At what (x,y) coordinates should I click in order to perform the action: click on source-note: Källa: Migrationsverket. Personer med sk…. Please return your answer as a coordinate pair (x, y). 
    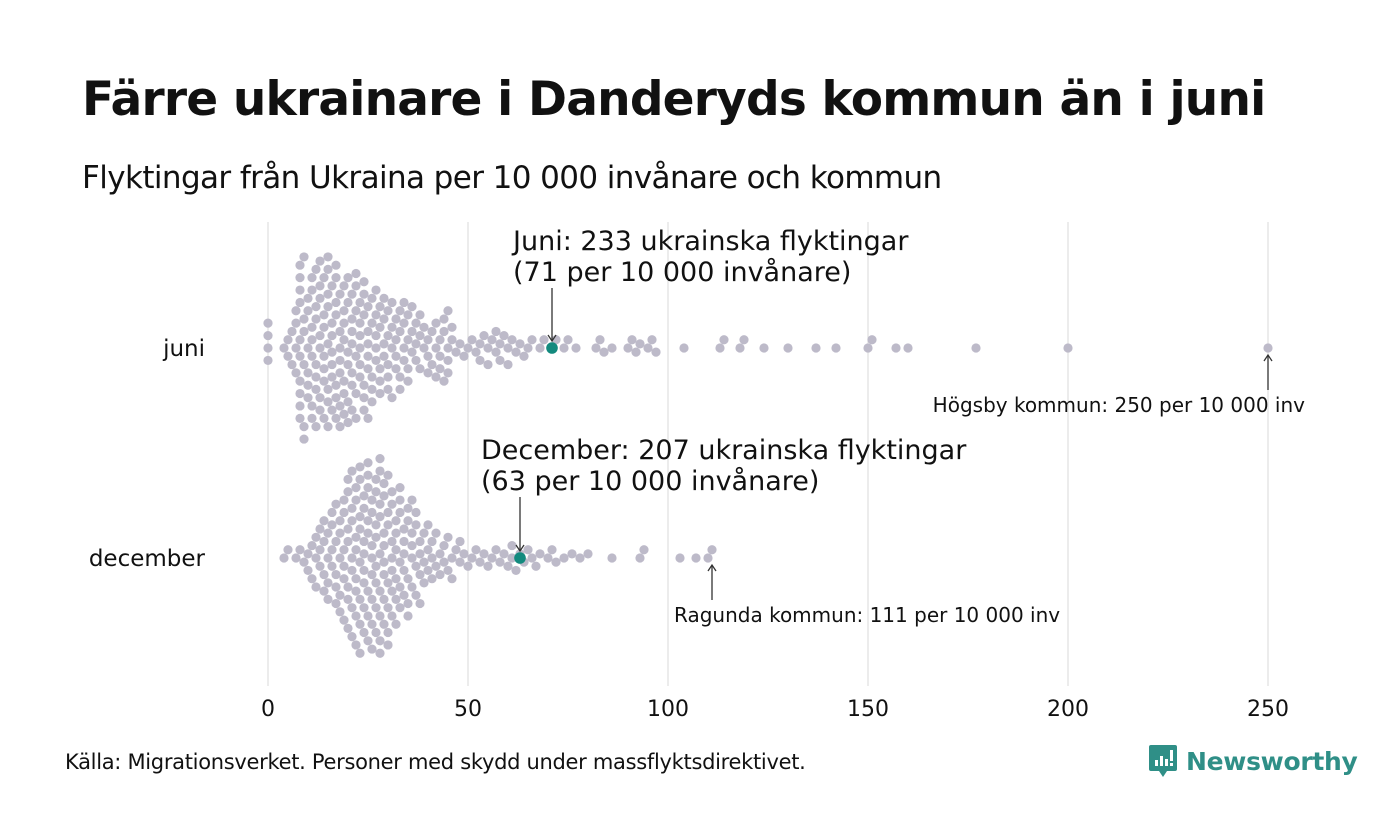
    Looking at the image, I should click on (435, 762).